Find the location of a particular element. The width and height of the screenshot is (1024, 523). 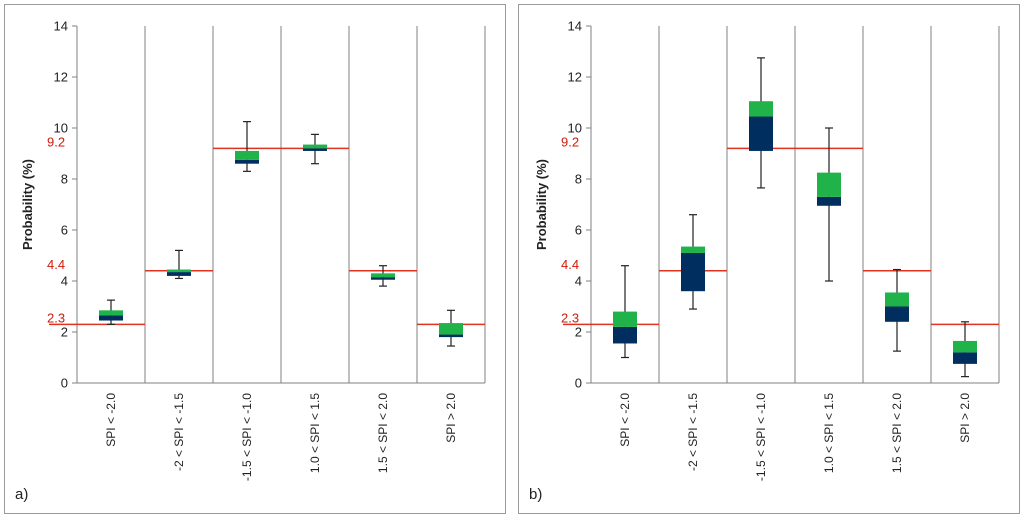

panel-label: b) is located at coordinates (536, 494).